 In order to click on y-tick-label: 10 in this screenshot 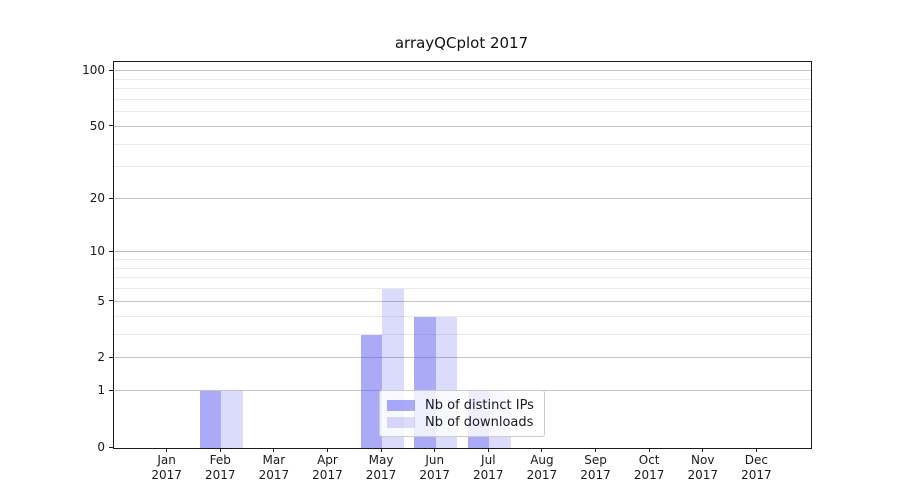, I will do `click(97, 251)`.